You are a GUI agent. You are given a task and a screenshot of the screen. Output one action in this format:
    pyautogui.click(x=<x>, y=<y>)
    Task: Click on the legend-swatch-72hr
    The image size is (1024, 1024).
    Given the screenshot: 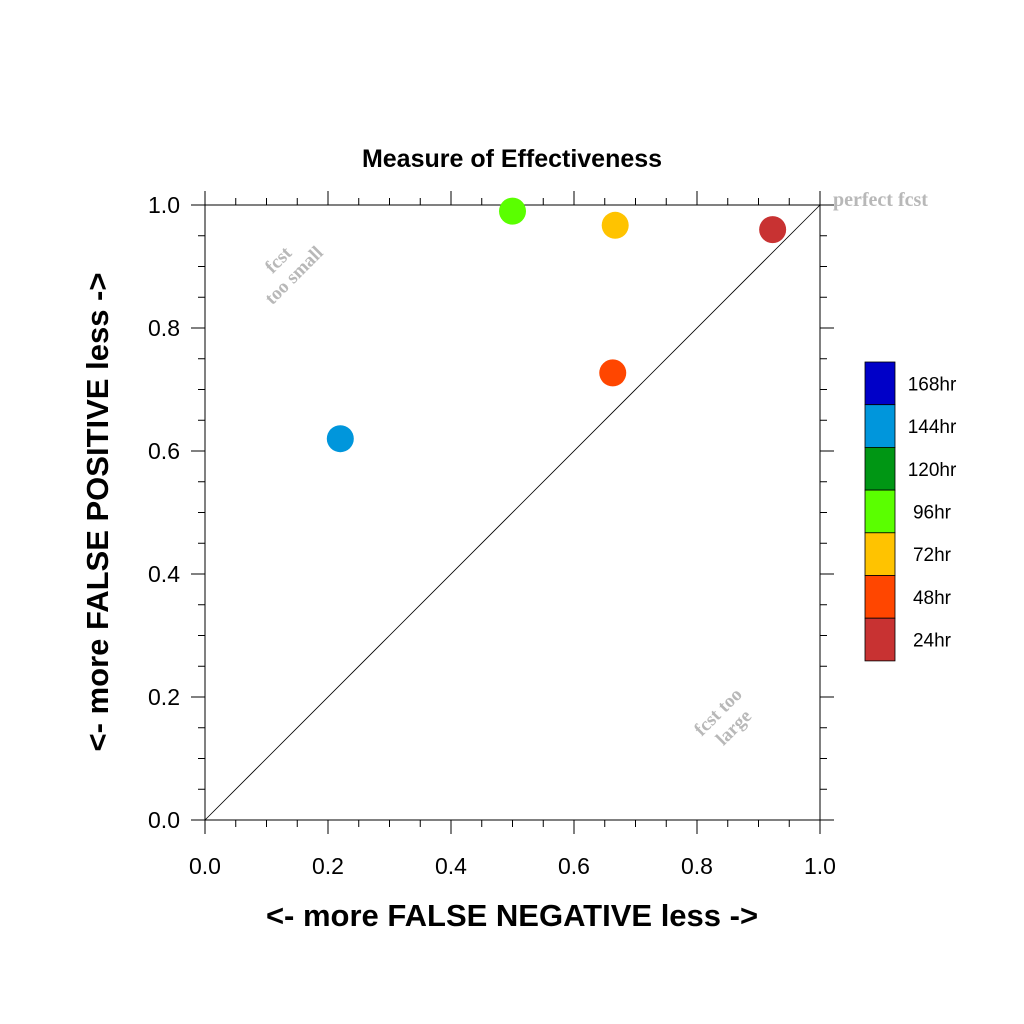 What is the action you would take?
    pyautogui.click(x=880, y=554)
    